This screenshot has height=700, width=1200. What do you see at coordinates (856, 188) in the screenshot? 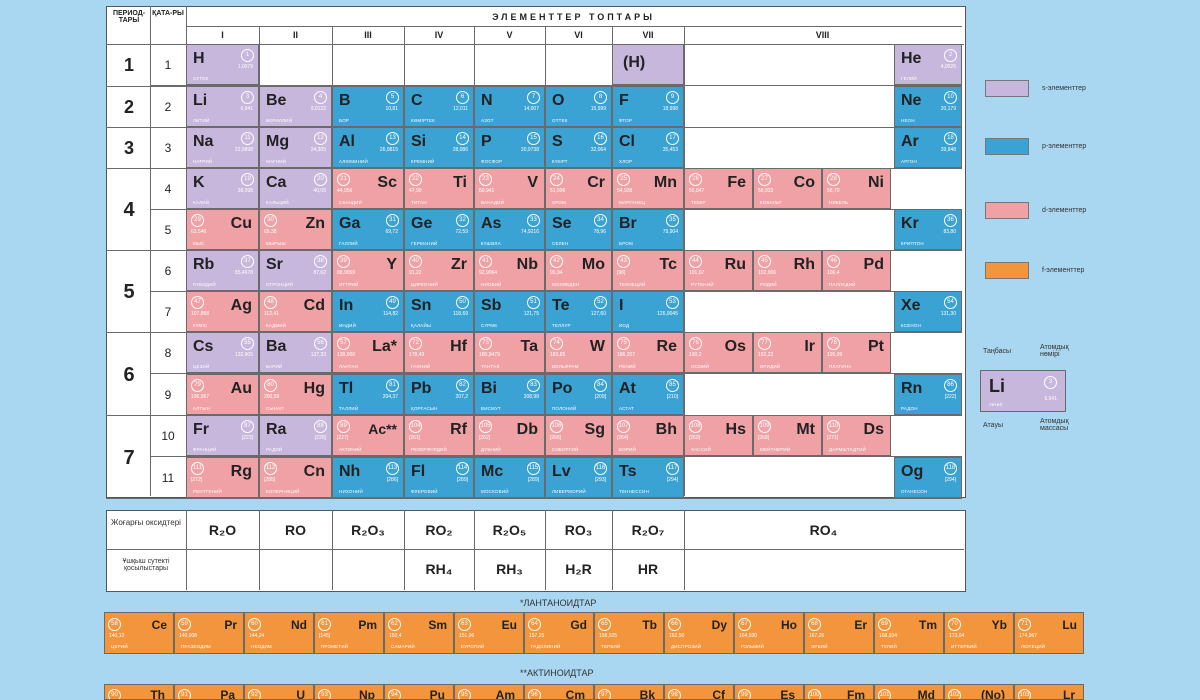
I see `element-cell-ni: Ni 28 58,70 НИКЕЛЬ` at bounding box center [856, 188].